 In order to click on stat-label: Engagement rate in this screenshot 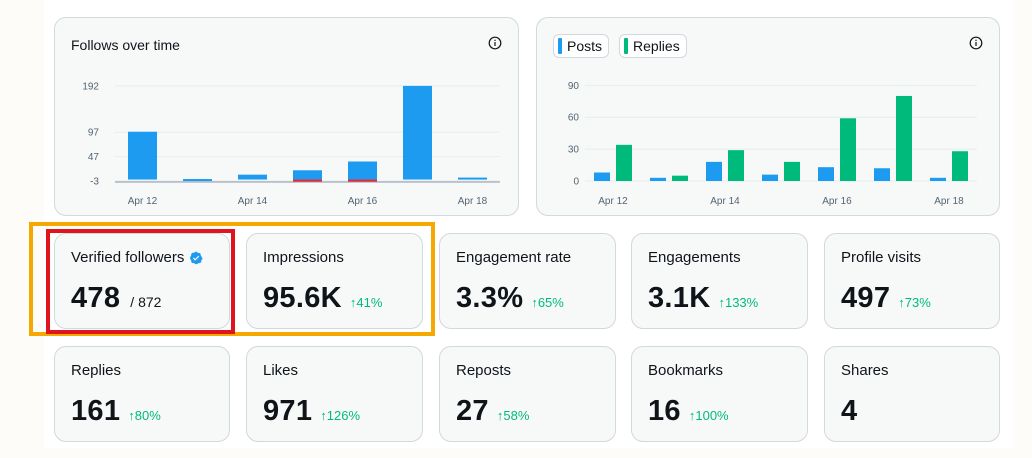, I will do `click(514, 257)`.